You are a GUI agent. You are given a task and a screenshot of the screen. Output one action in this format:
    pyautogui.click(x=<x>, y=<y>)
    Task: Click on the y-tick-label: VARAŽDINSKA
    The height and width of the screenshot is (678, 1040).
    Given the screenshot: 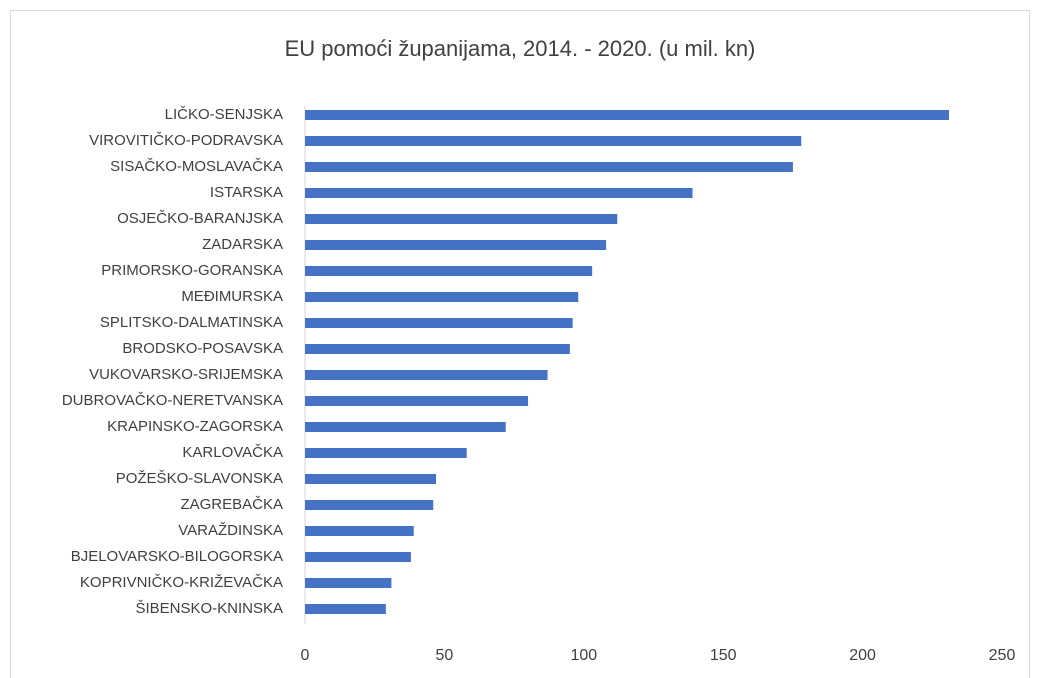 What is the action you would take?
    pyautogui.click(x=230, y=530)
    